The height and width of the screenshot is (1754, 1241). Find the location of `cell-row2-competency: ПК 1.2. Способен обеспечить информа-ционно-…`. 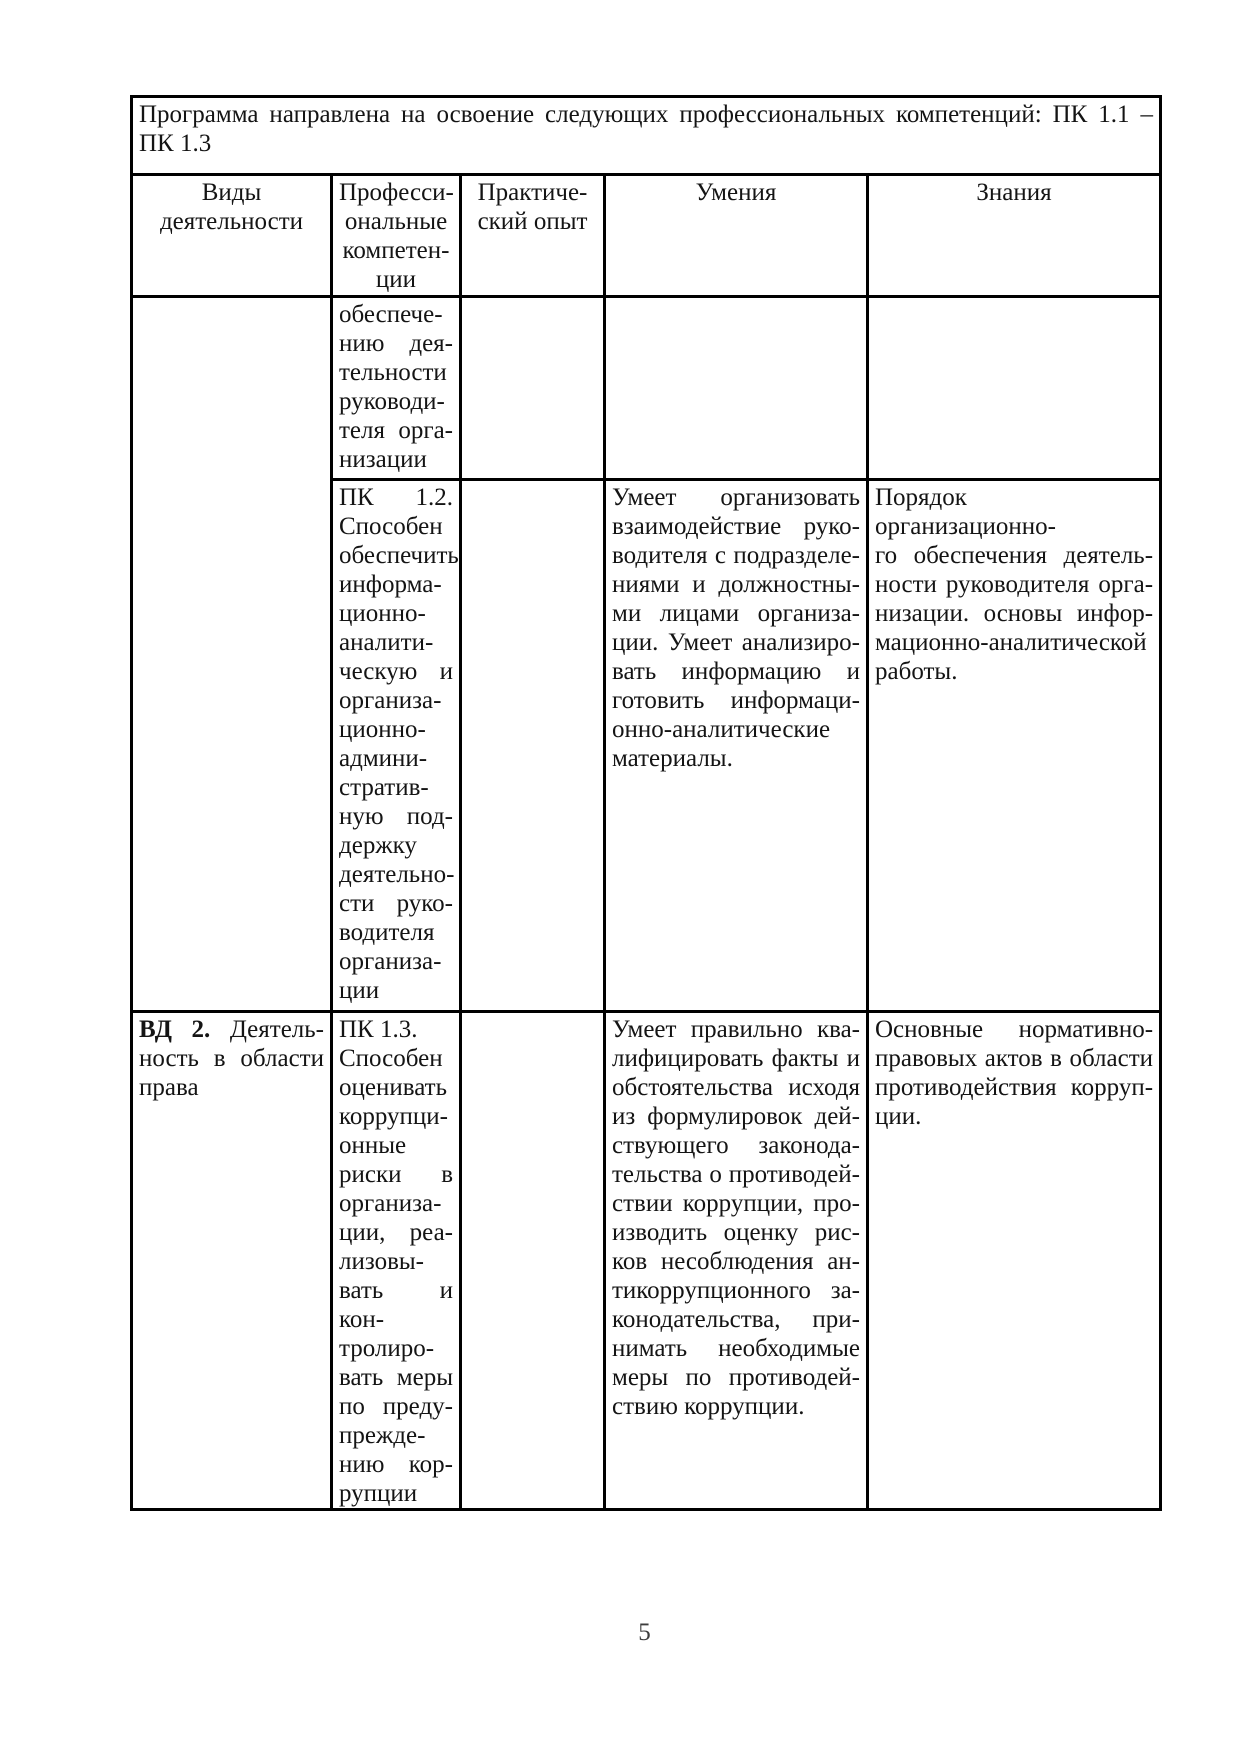

cell-row2-competency: ПК 1.2. Способен обеспечить информа-ционно-… is located at coordinates (396, 745).